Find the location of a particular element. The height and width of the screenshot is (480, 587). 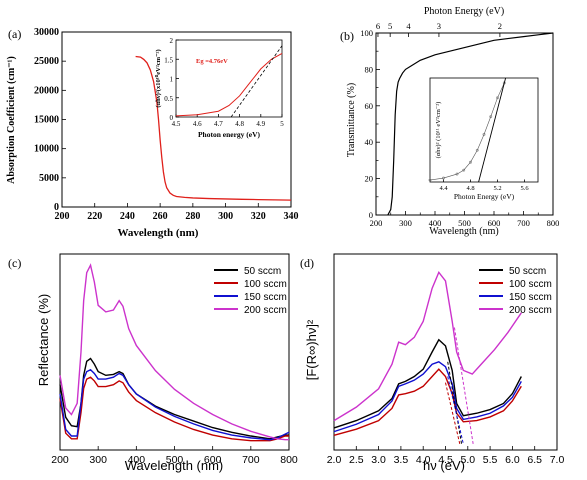

panel-a-xtick-label: 200 is located at coordinates (62, 216).